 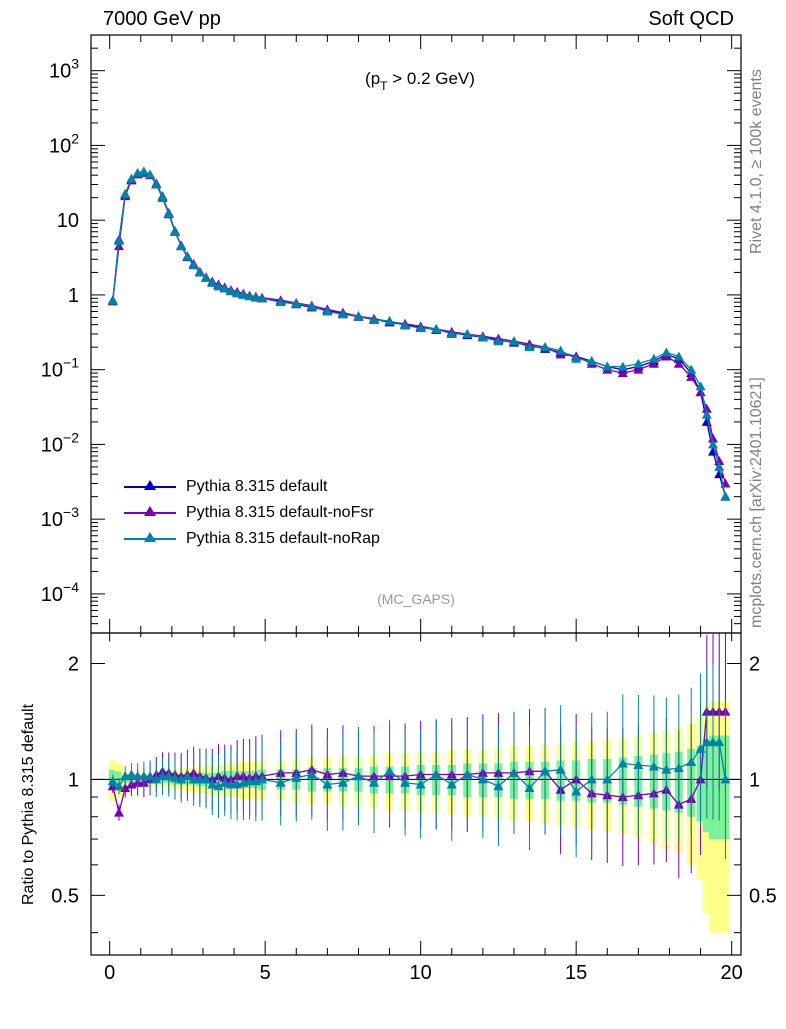 I want to click on y-tick-label: 10⁻¹, so click(x=60, y=368).